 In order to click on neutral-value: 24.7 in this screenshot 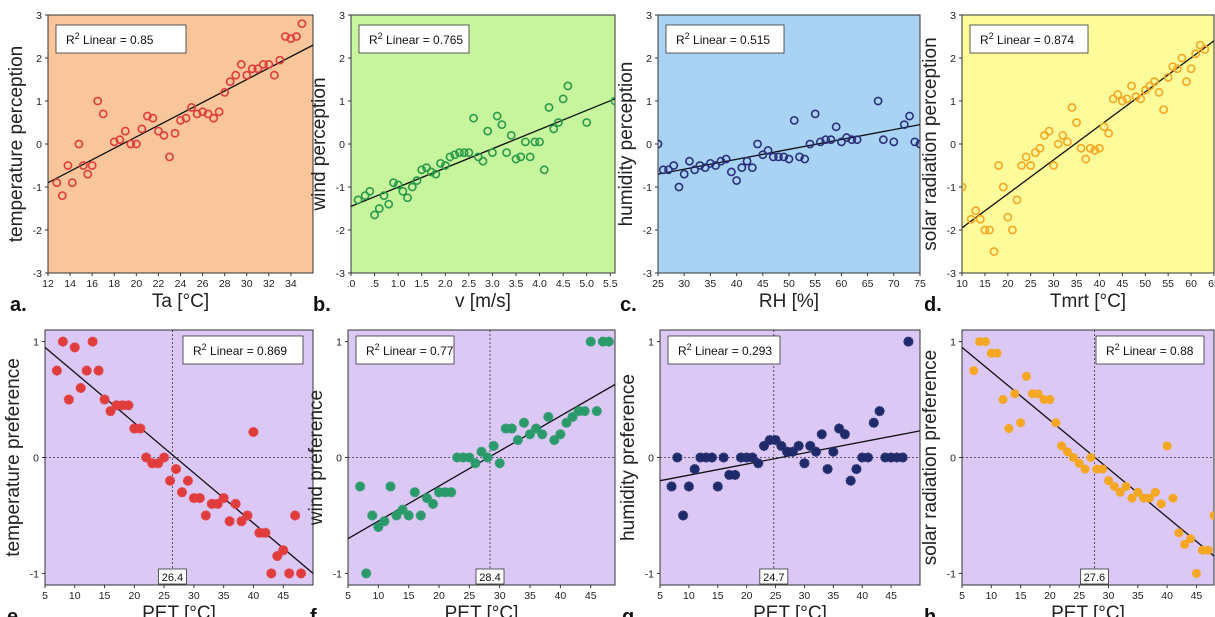, I will do `click(773, 578)`.